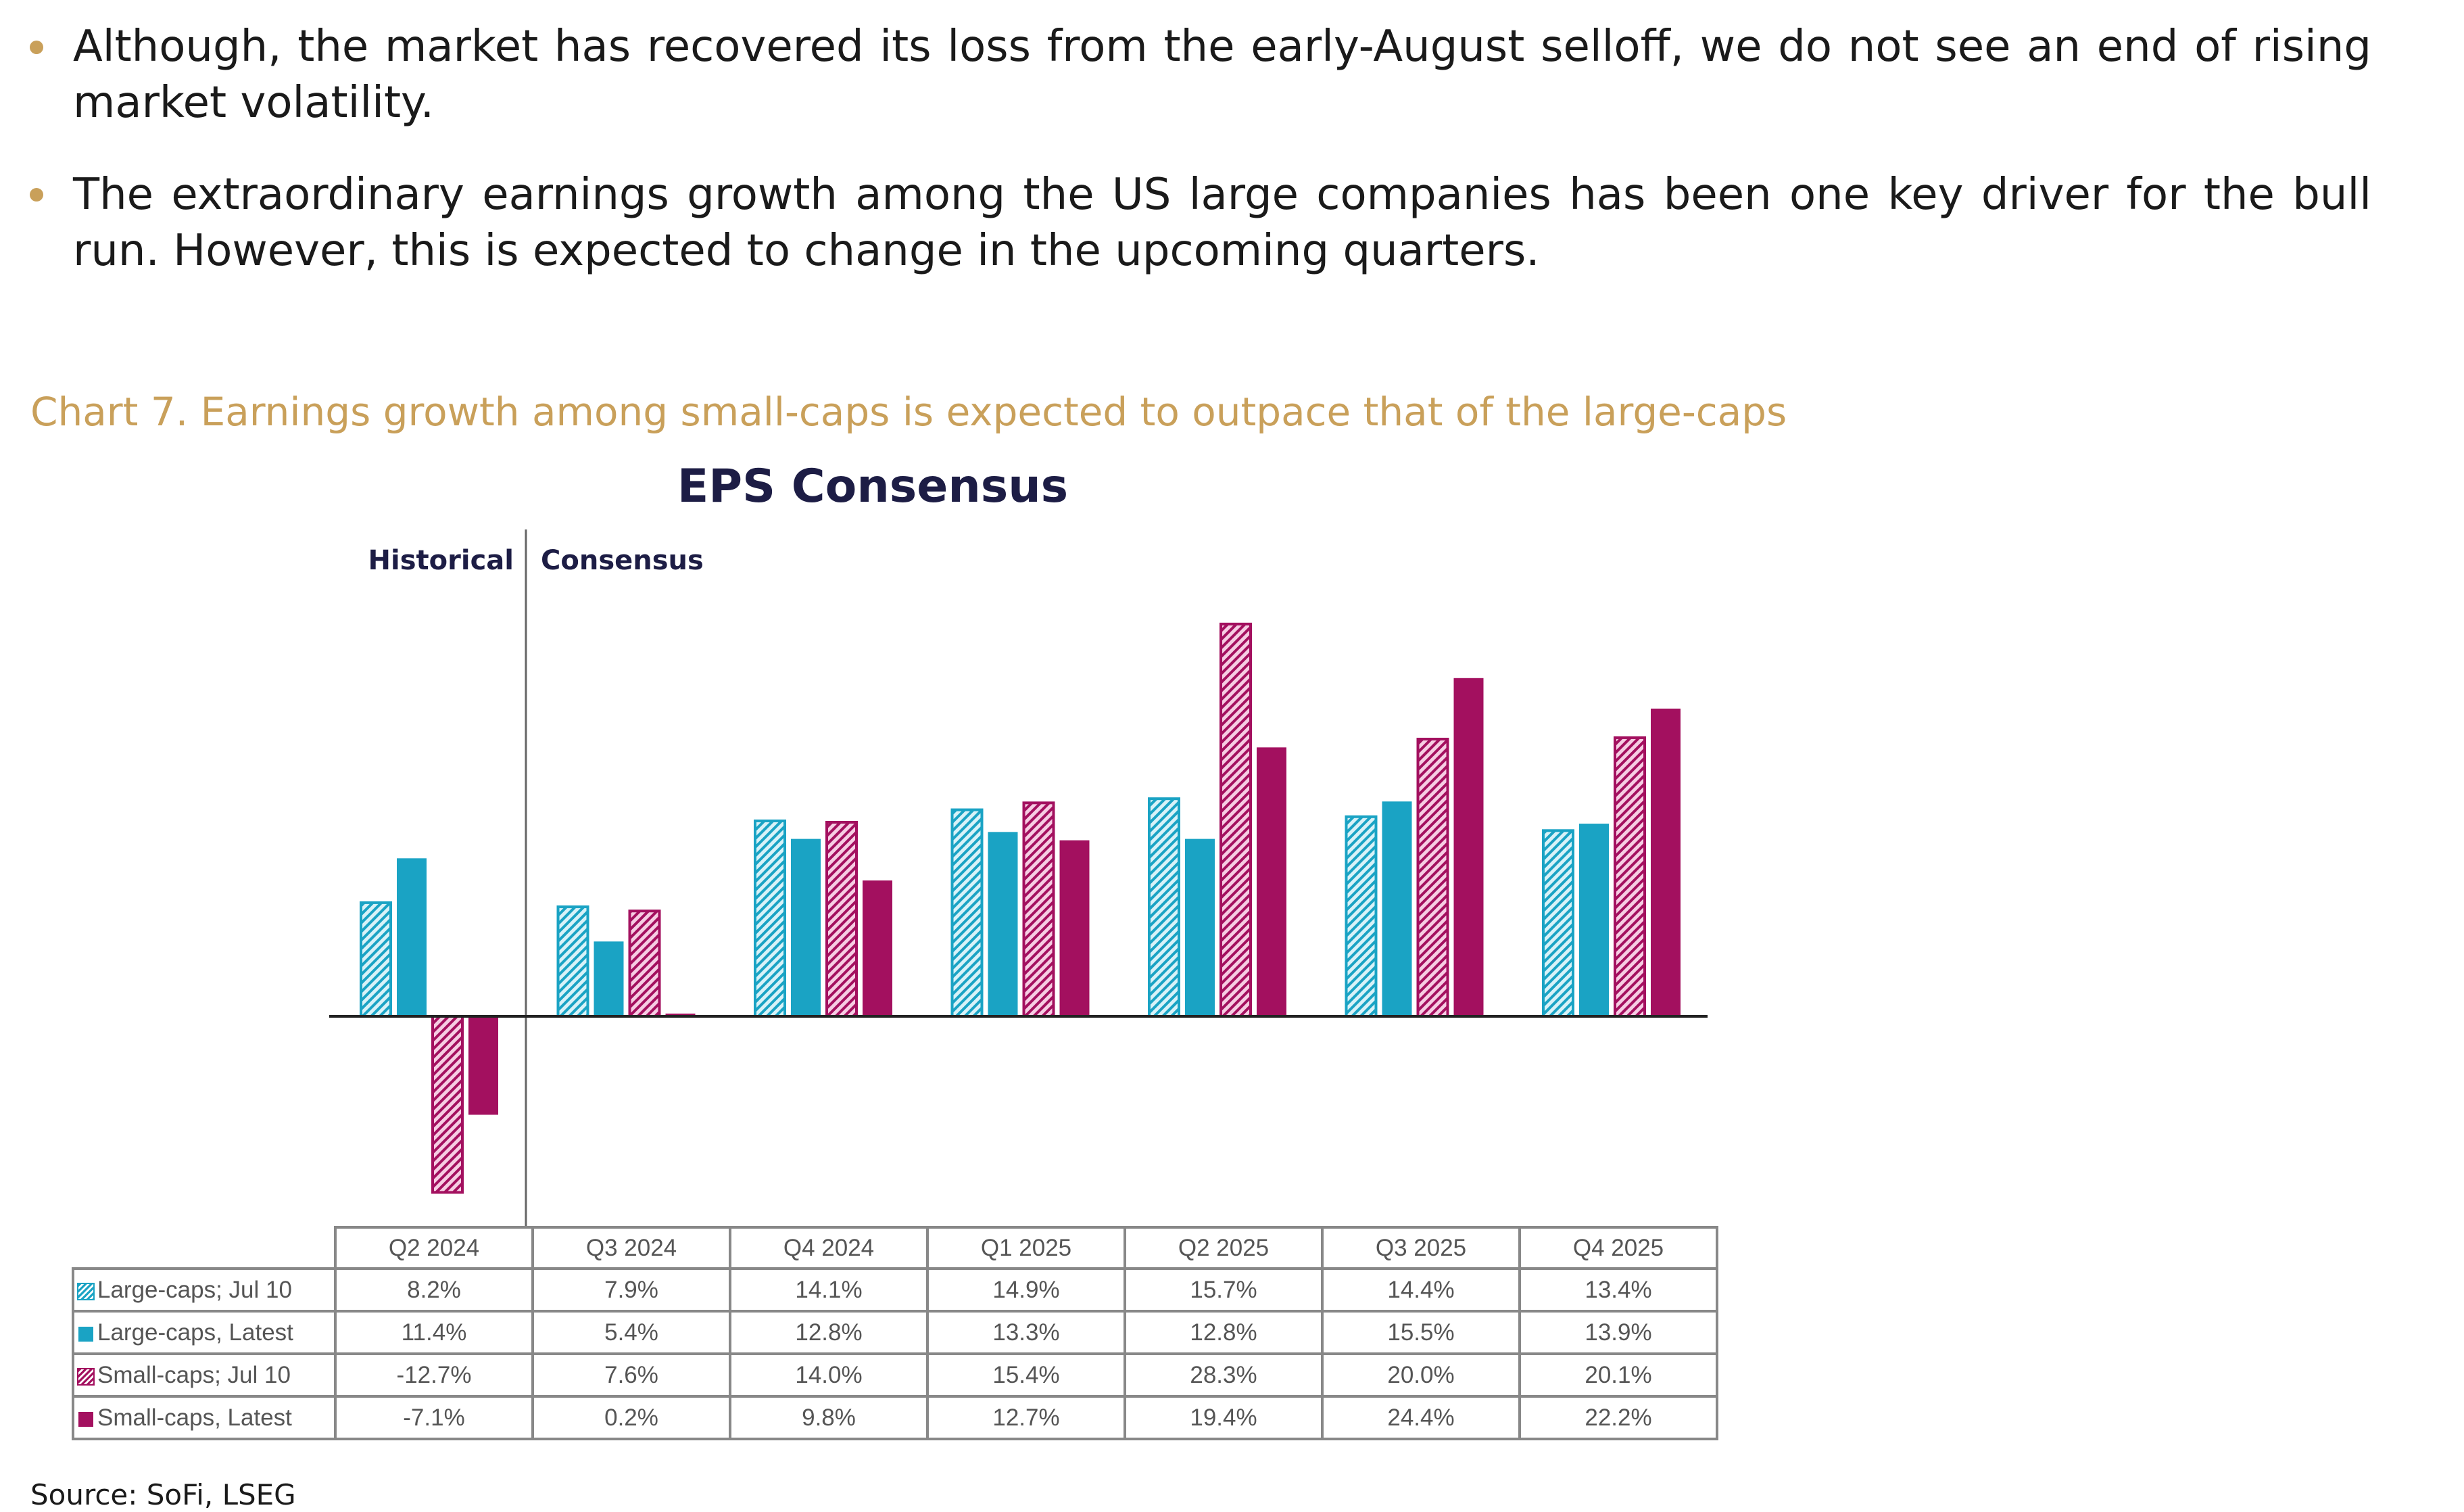 The height and width of the screenshot is (1512, 2464). What do you see at coordinates (1618, 1375) in the screenshot?
I see `table-cell: 20.1%` at bounding box center [1618, 1375].